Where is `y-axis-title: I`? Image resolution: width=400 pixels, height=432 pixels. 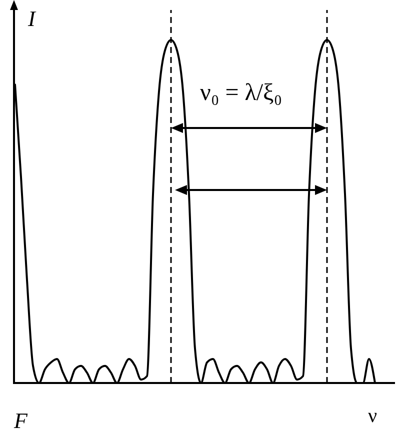
y-axis-title: I is located at coordinates (32, 18).